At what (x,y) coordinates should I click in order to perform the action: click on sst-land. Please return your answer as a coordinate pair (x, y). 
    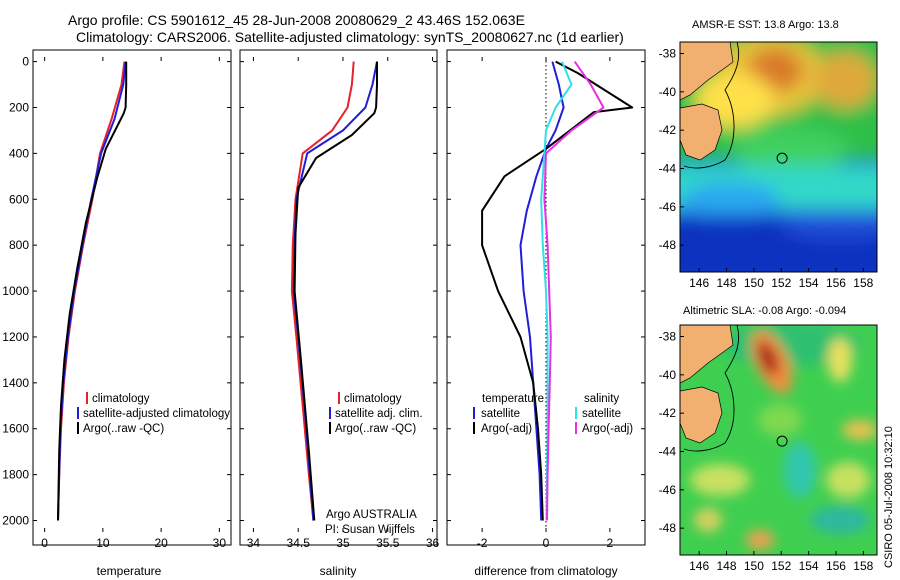
    Looking at the image, I should click on (707, 71).